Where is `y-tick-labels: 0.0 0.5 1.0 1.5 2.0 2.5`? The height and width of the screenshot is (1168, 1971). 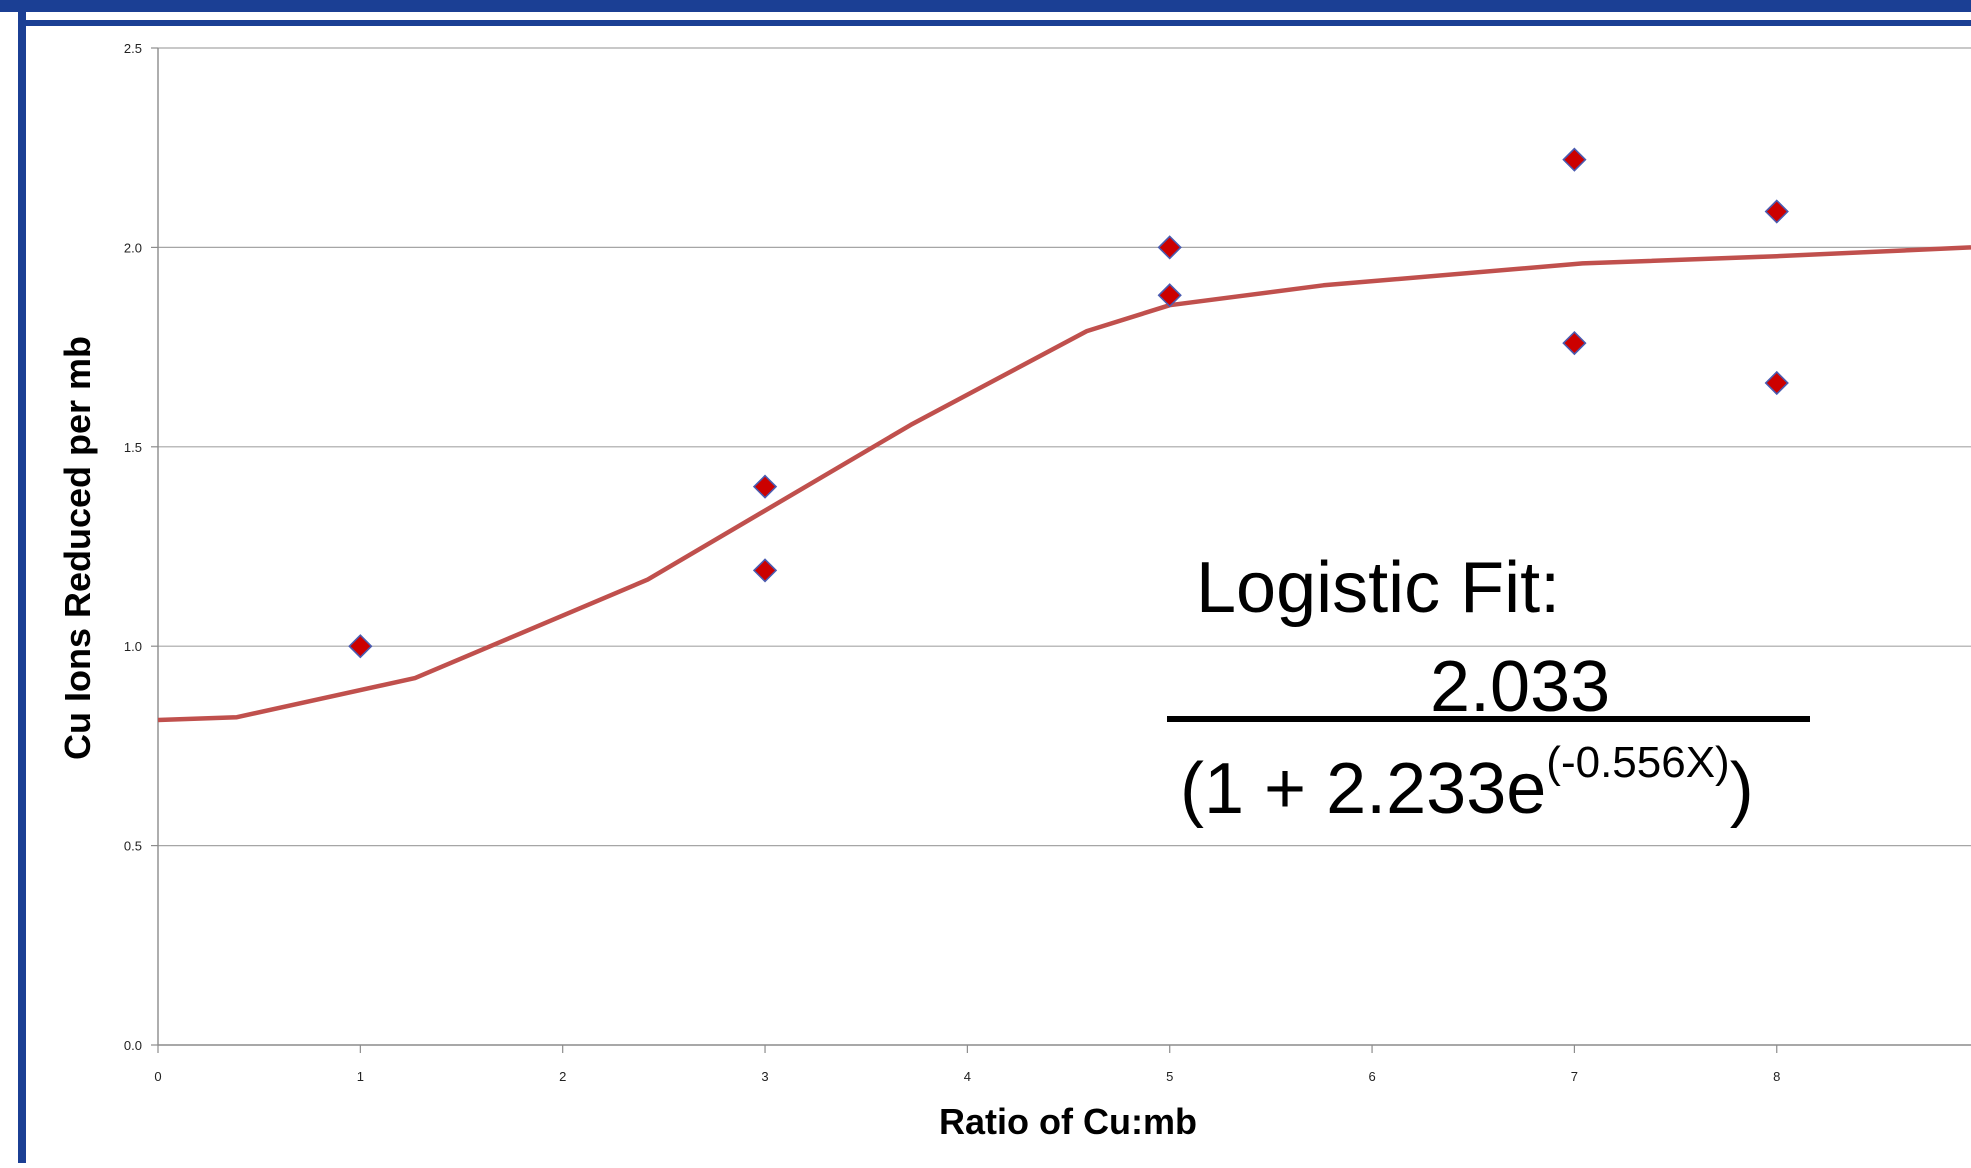
y-tick-labels: 0.0 0.5 1.0 1.5 2.0 2.5 is located at coordinates (133, 547).